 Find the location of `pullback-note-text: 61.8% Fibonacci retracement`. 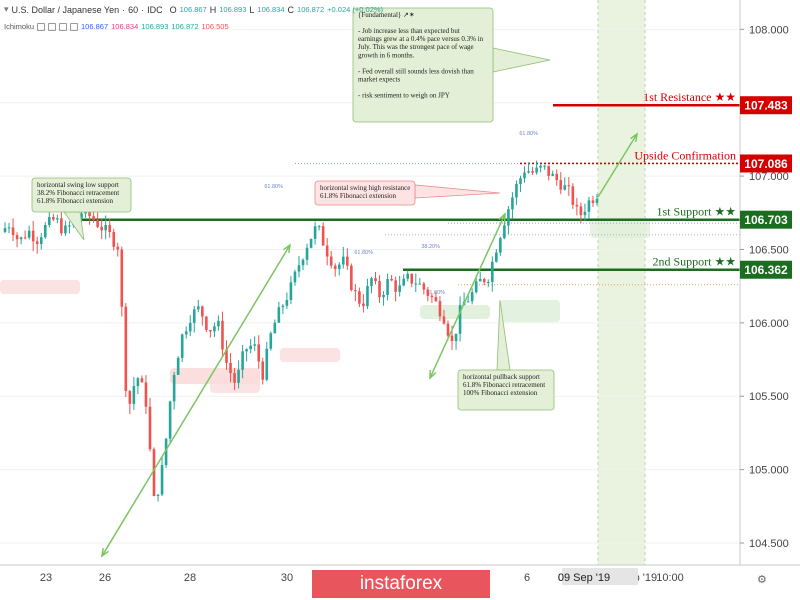

pullback-note-text: 61.8% Fibonacci retracement is located at coordinates (504, 385).